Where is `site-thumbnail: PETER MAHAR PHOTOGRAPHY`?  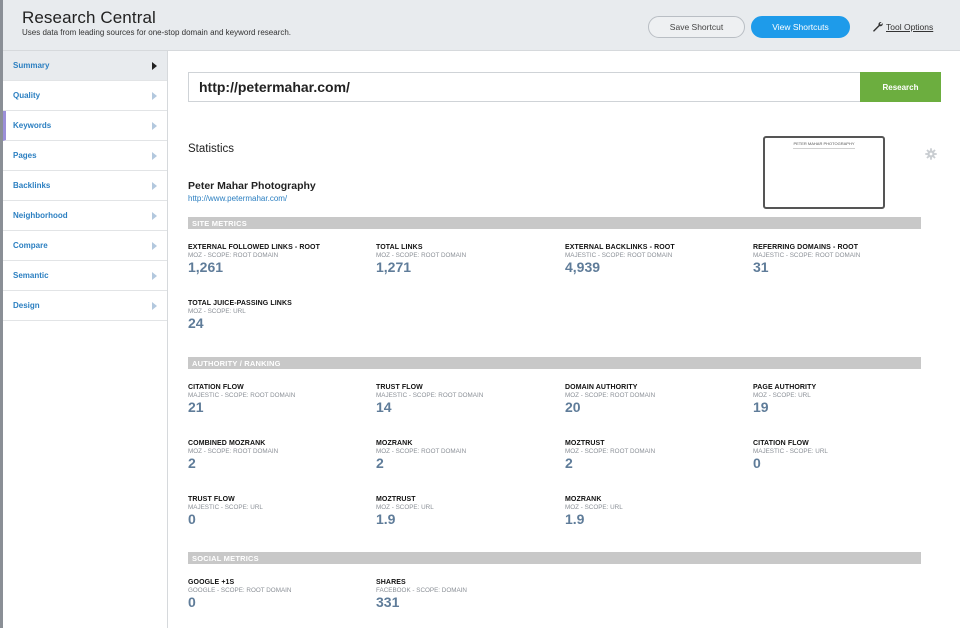 site-thumbnail: PETER MAHAR PHOTOGRAPHY is located at coordinates (824, 172).